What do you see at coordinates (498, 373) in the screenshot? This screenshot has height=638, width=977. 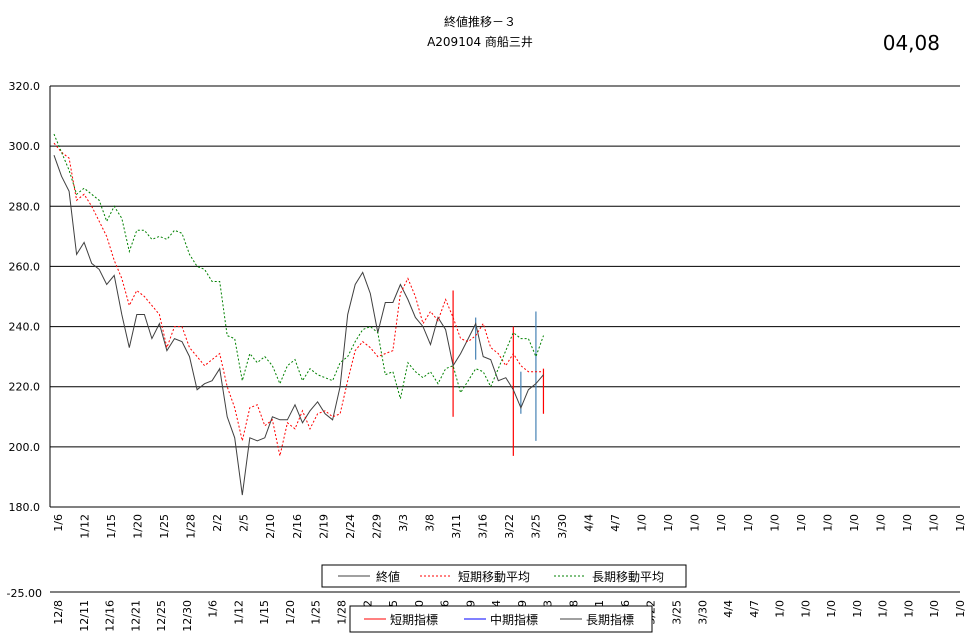 I see `indicator-bars` at bounding box center [498, 373].